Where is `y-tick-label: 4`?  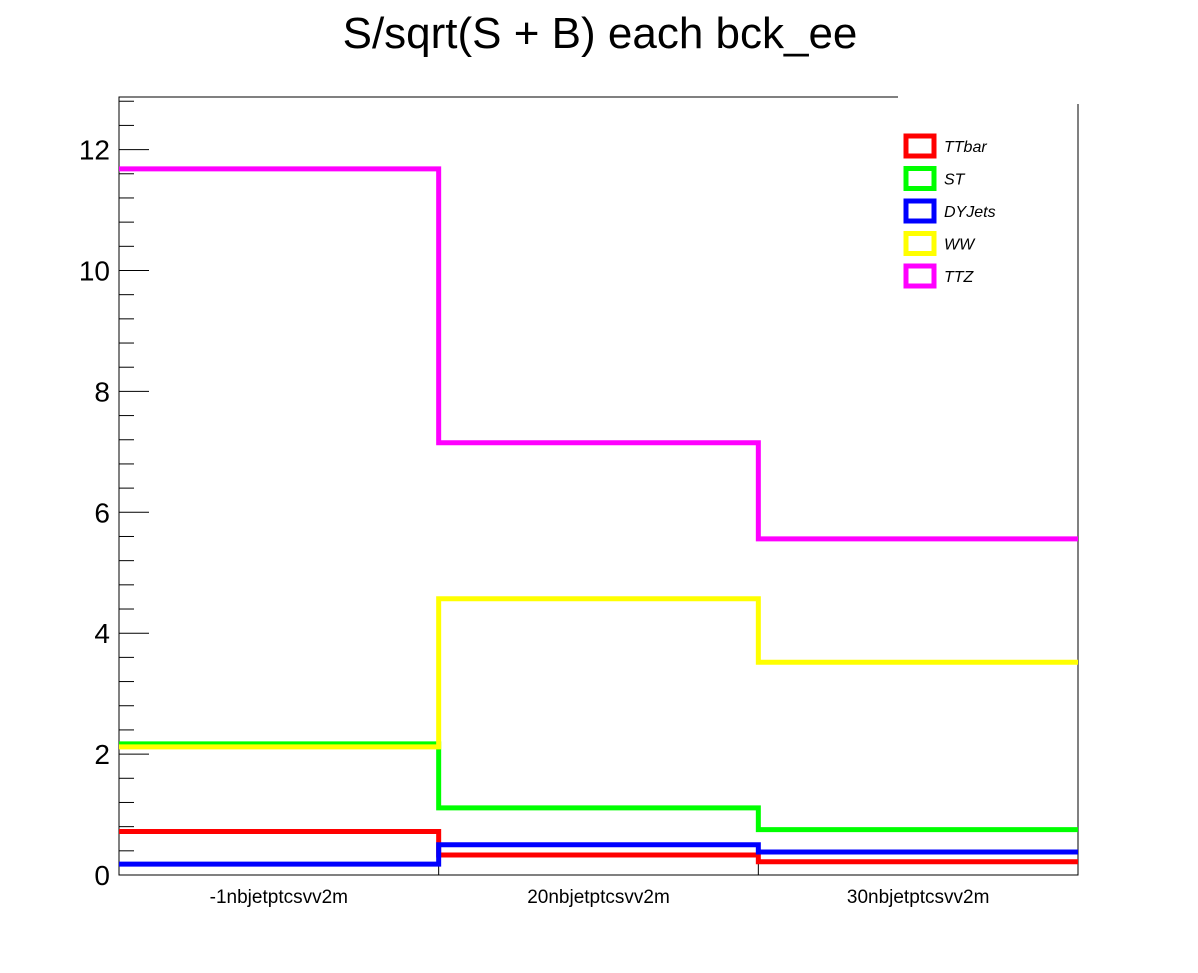 y-tick-label: 4 is located at coordinates (102, 633).